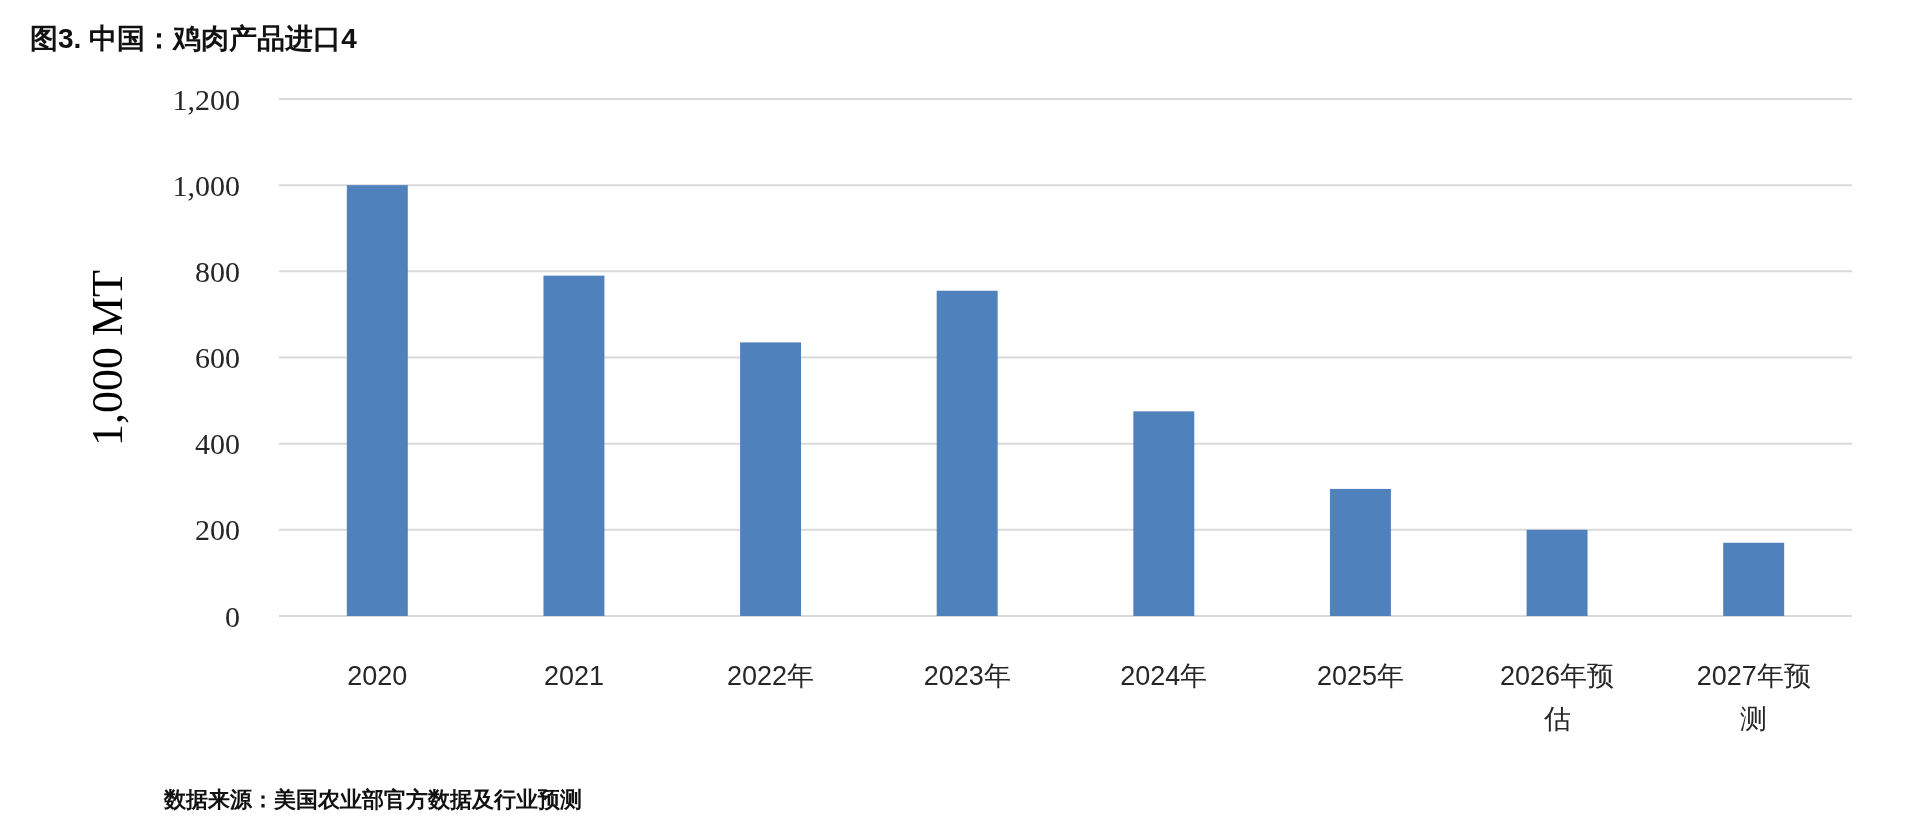 The image size is (1908, 819). Describe the element at coordinates (1164, 676) in the screenshot. I see `x-tick-label: 2024年` at that location.